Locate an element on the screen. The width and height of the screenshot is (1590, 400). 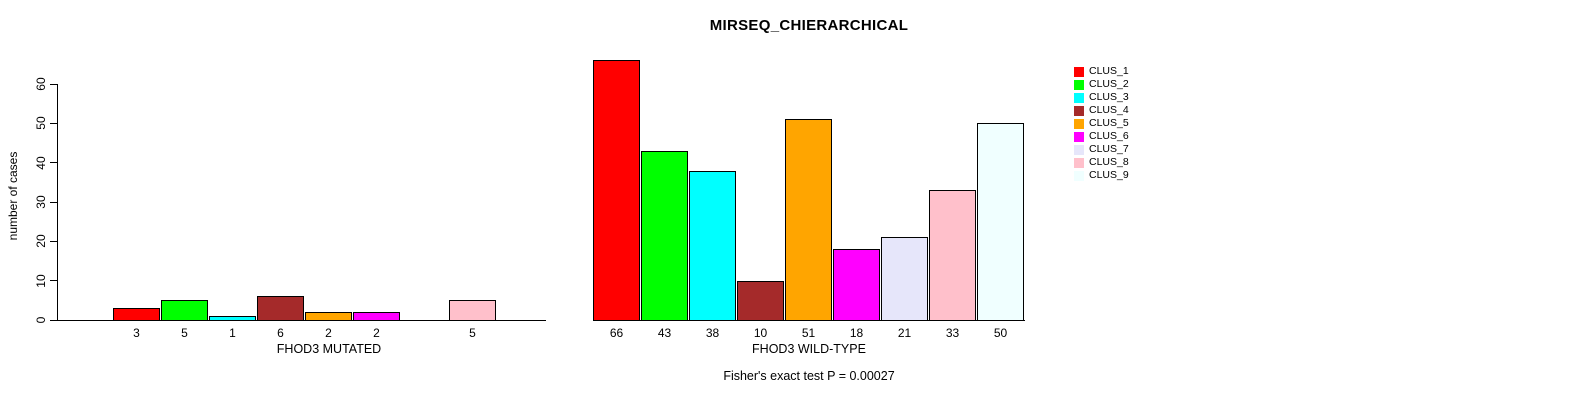
fisher-test-annotation: Fisher's exact test P = 0.00027 is located at coordinates (809, 376).